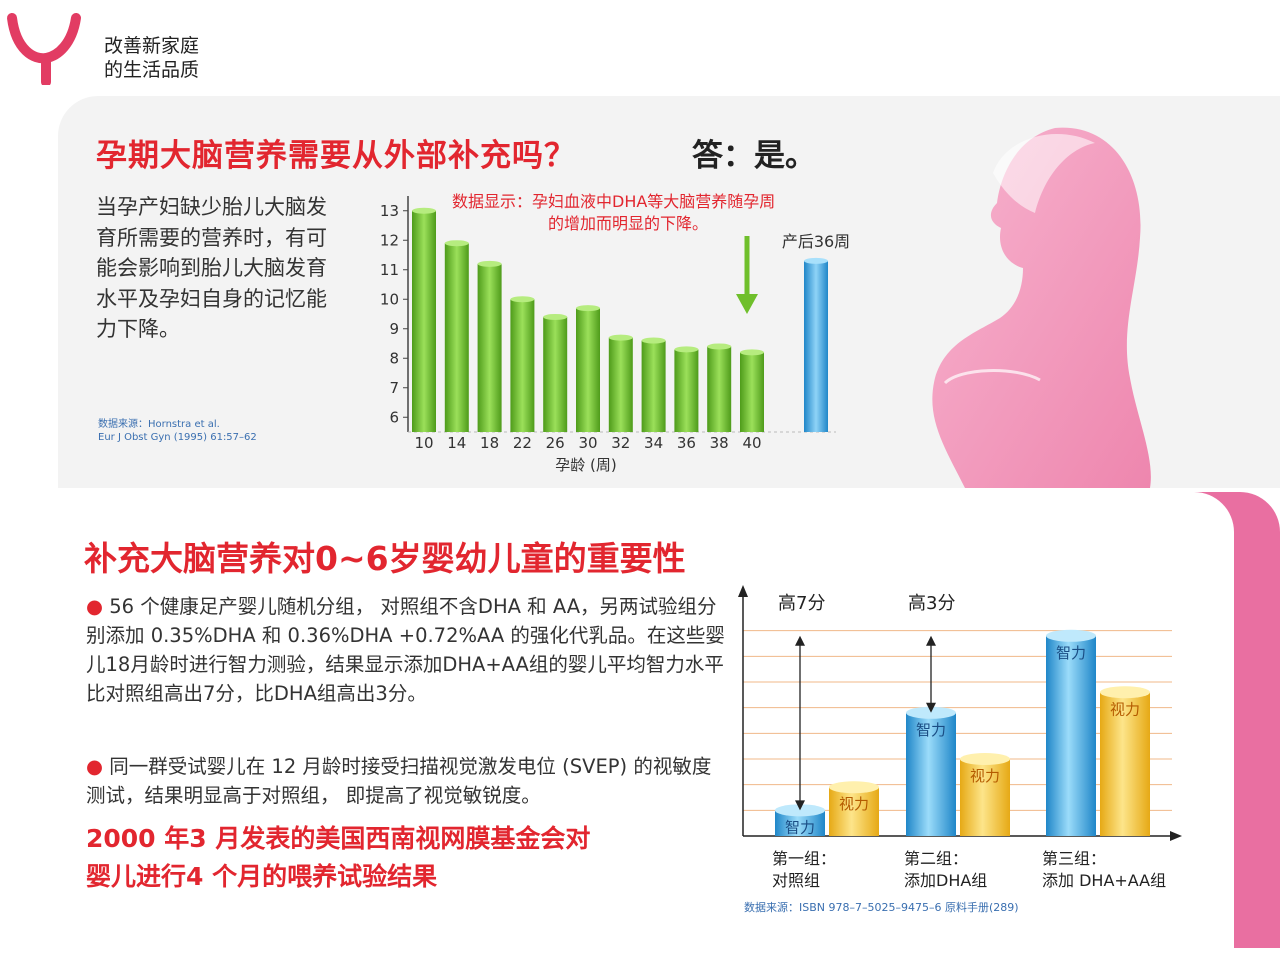  I want to click on group2-label-line1: 第二组：, so click(936, 858).